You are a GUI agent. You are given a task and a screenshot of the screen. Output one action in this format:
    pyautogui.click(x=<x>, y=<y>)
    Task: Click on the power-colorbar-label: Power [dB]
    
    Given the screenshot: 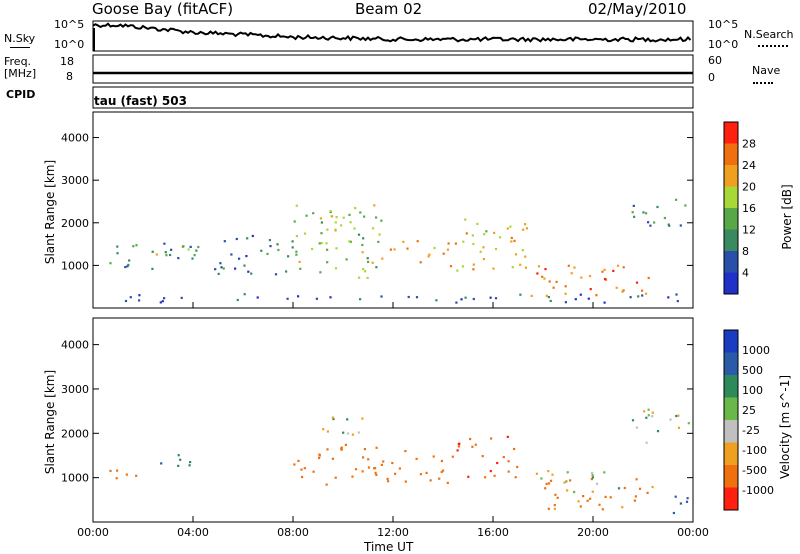 What is the action you would take?
    pyautogui.click(x=787, y=217)
    